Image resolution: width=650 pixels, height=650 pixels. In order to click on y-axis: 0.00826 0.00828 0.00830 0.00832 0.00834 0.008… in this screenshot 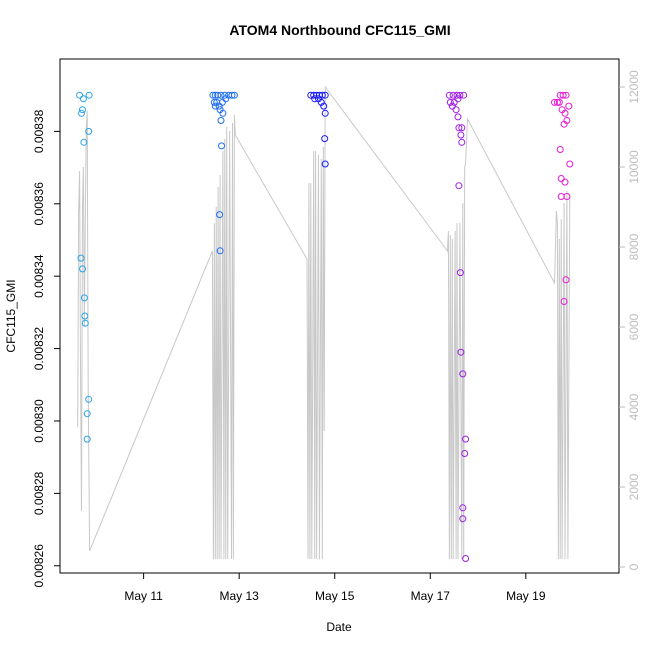, I will do `click(46, 348)`.